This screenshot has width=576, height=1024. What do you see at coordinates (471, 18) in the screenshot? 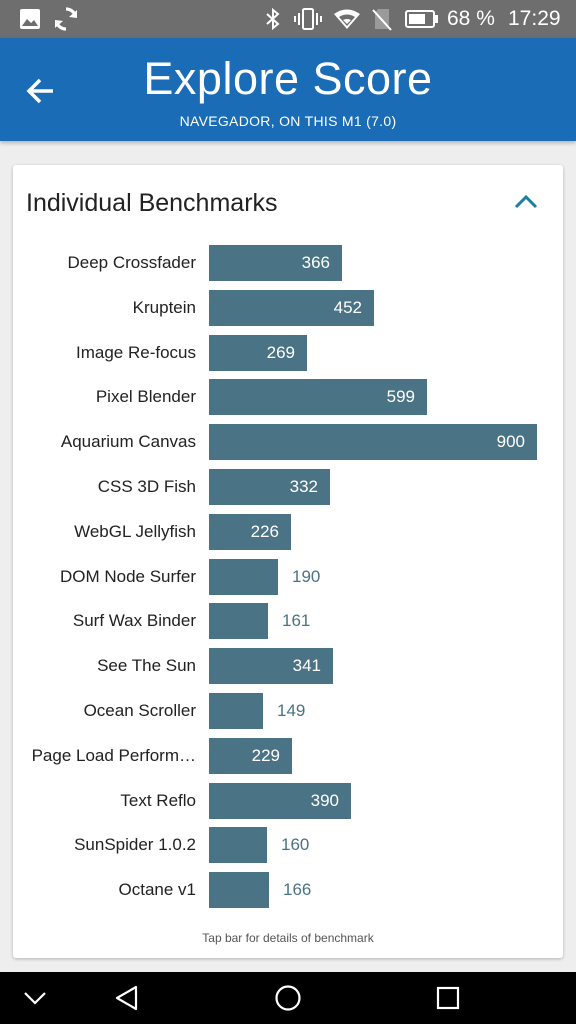
I see `battery-percent: 68 %` at bounding box center [471, 18].